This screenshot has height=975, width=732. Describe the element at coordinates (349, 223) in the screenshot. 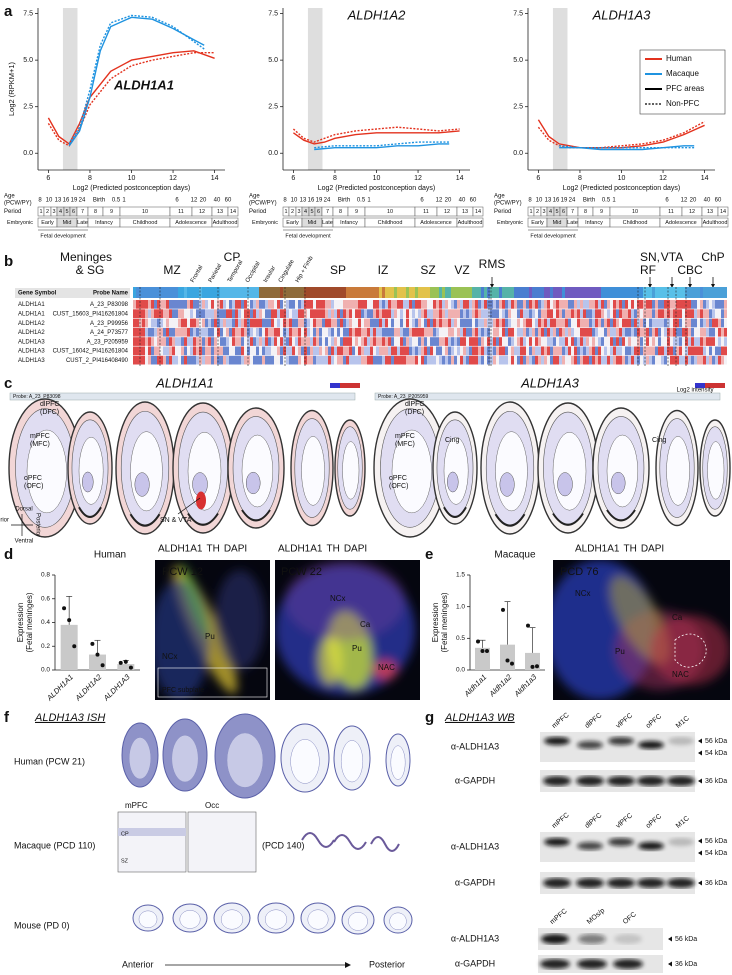

I see `stage: Infancy` at that location.